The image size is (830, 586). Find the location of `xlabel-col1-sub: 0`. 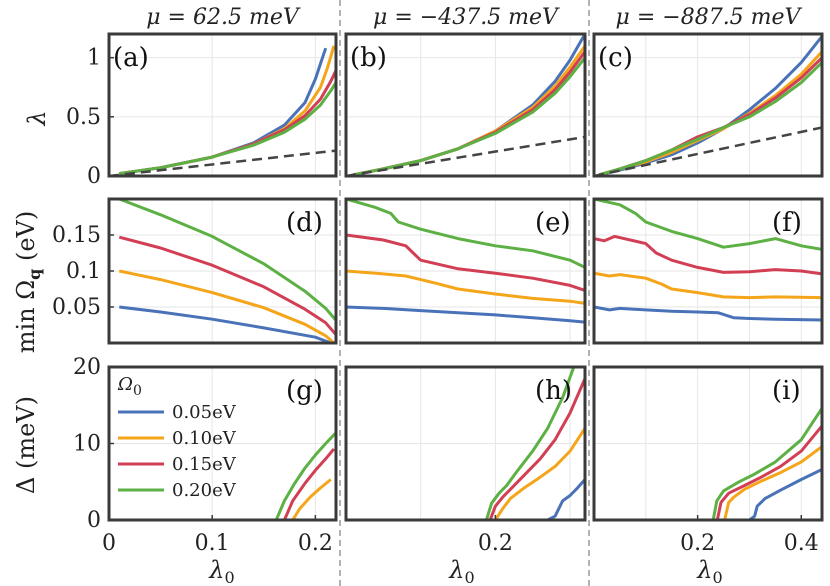

xlabel-col1-sub: 0 is located at coordinates (230, 577).